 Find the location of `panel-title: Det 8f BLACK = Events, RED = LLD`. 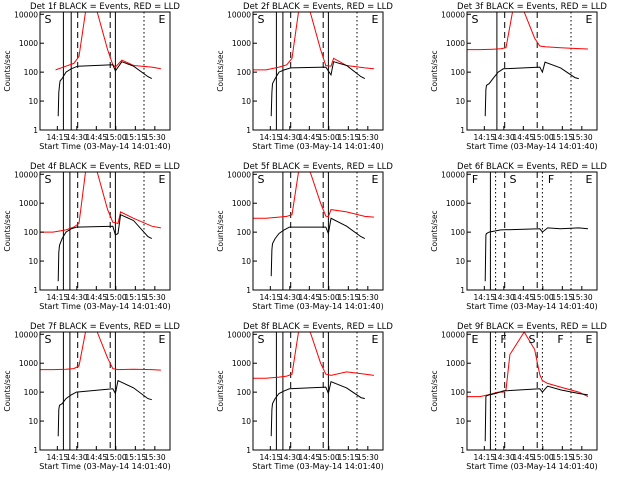

panel-title: Det 8f BLACK = Events, RED = LLD is located at coordinates (318, 327).